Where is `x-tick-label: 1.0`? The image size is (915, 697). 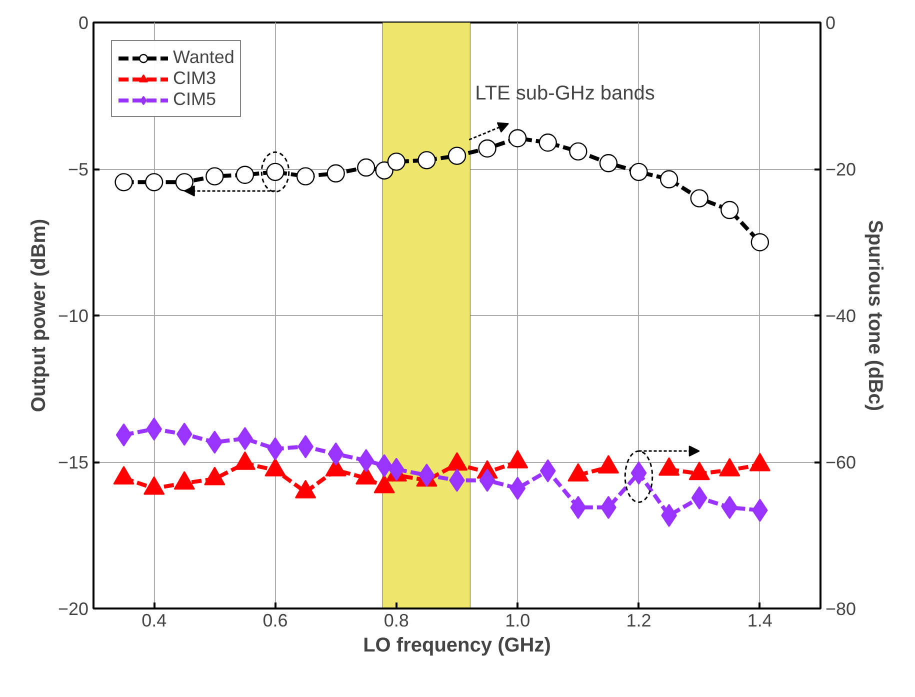
x-tick-label: 1.0 is located at coordinates (517, 620).